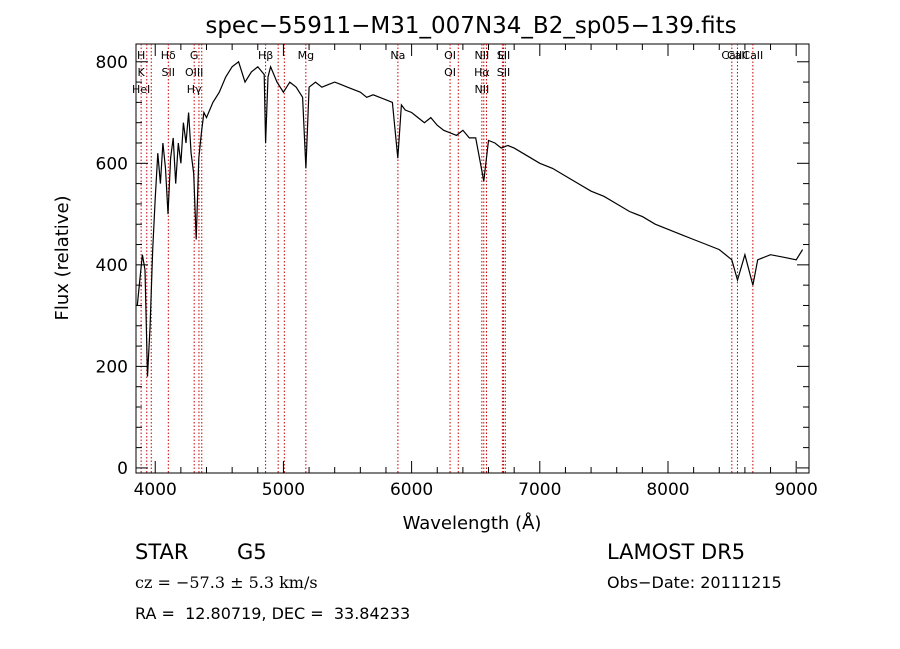  What do you see at coordinates (168, 55) in the screenshot?
I see `spectral-line-label: Hδ` at bounding box center [168, 55].